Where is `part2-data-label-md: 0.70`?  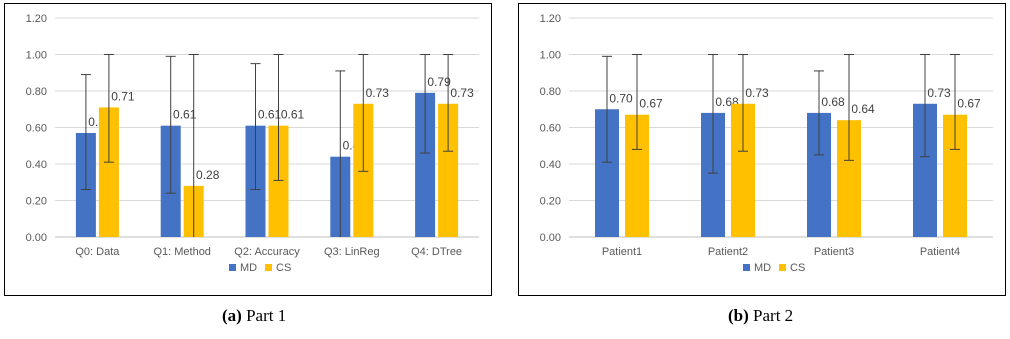 part2-data-label-md: 0.70 is located at coordinates (621, 98).